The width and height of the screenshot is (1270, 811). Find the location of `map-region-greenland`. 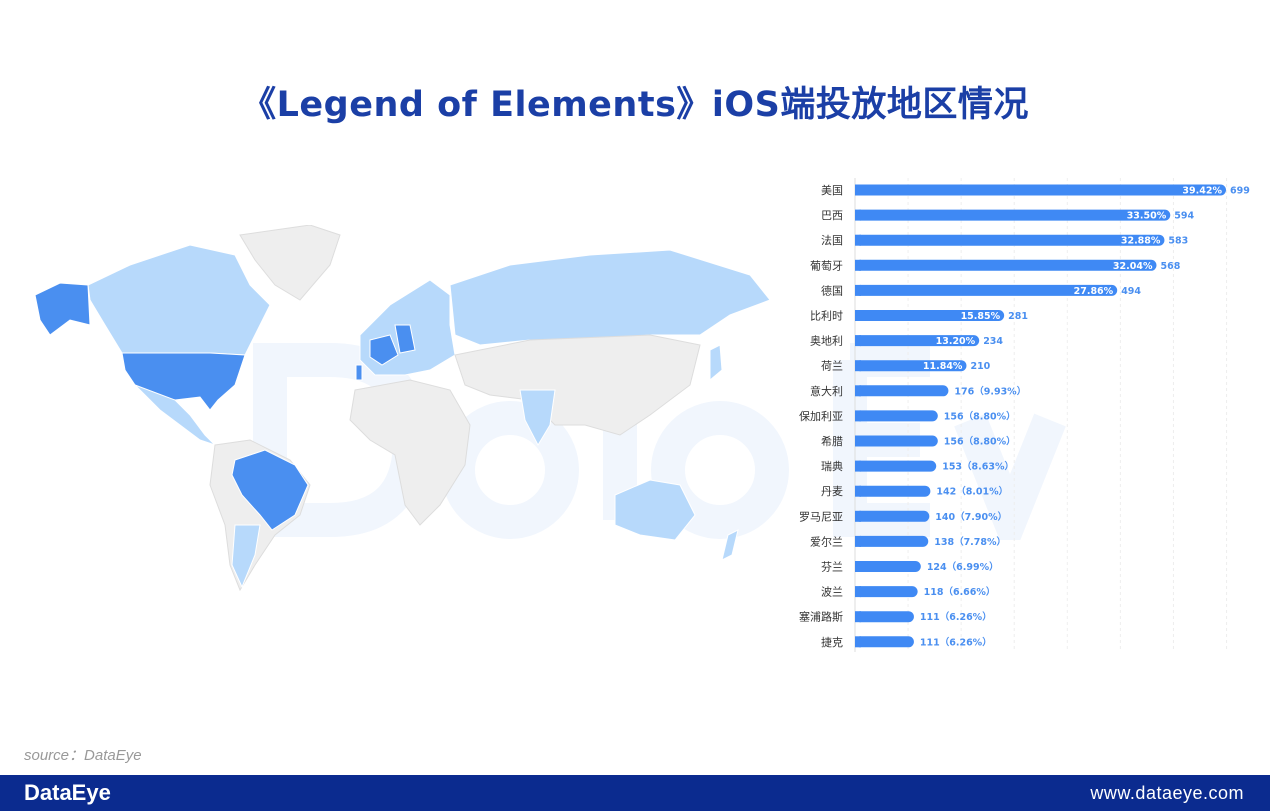

map-region-greenland is located at coordinates (290, 263).